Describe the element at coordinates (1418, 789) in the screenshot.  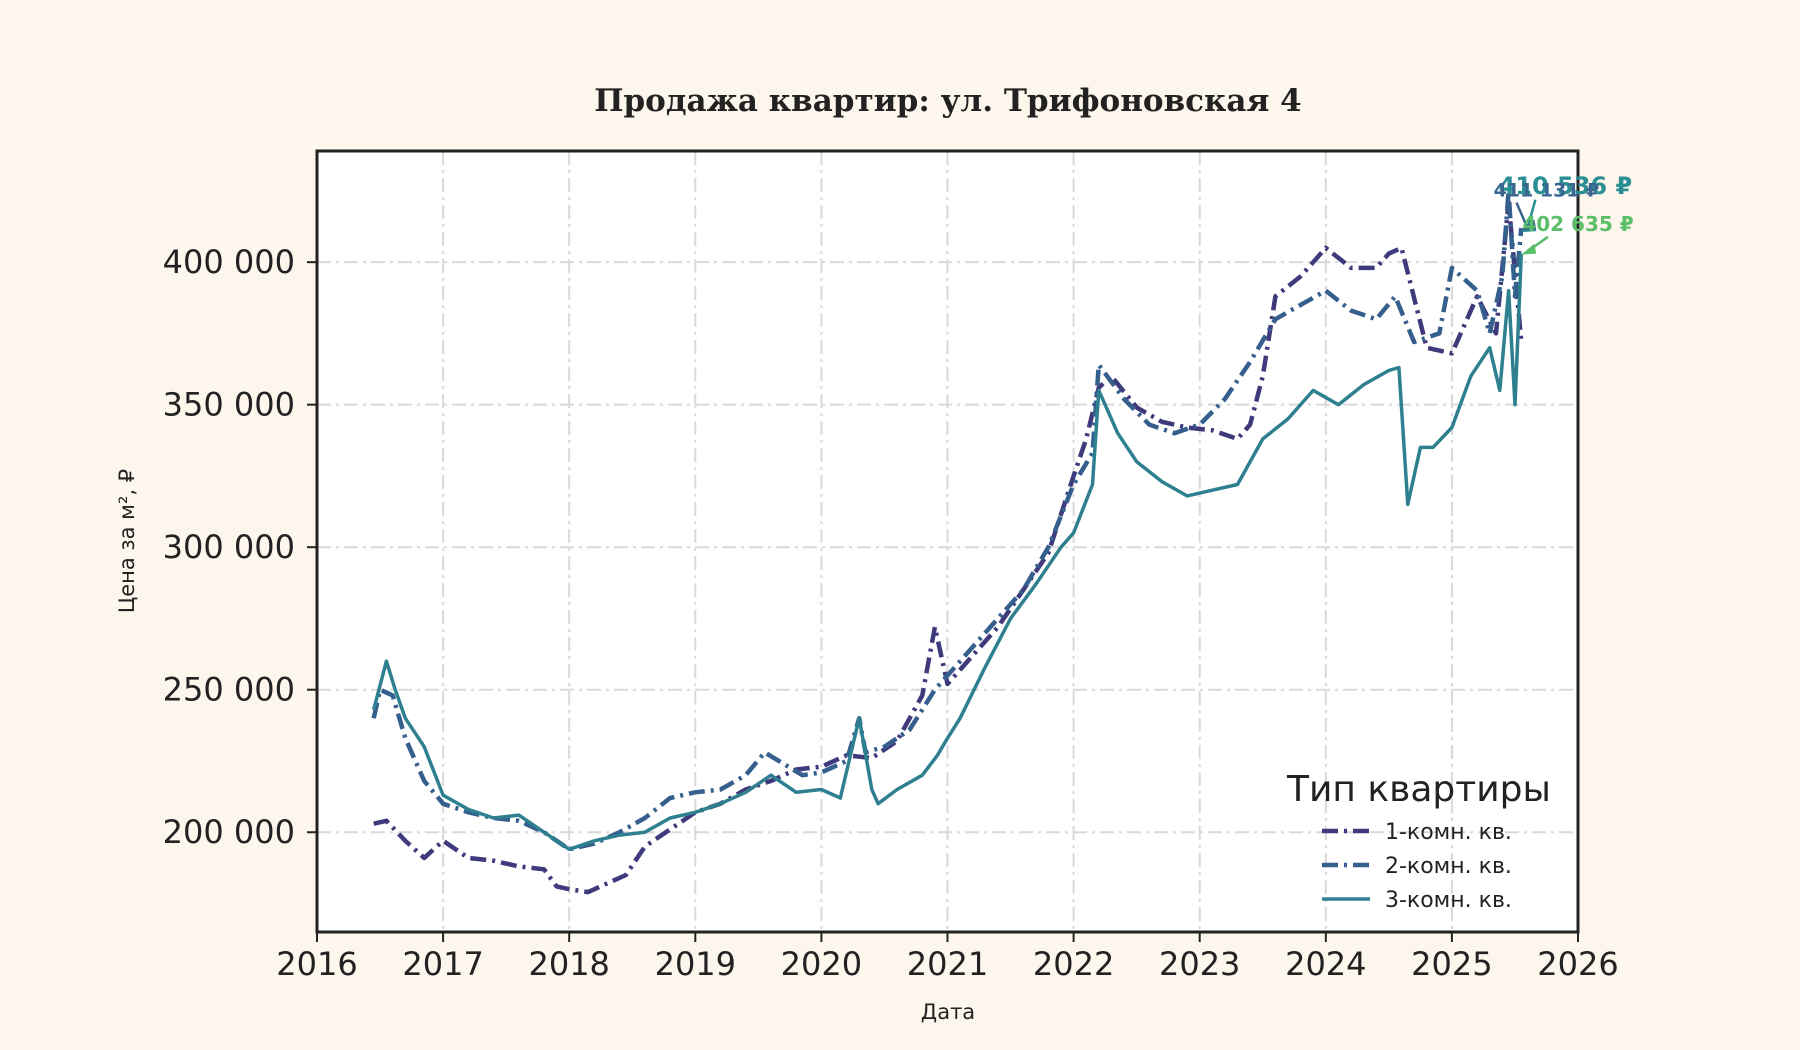
I see `legend-title: Тип квартиры` at that location.